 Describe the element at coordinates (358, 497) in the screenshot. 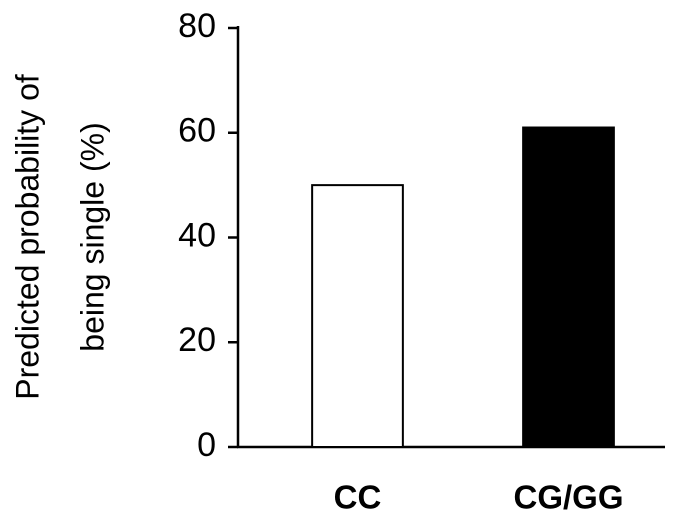

I see `x-tick-label: CC` at that location.